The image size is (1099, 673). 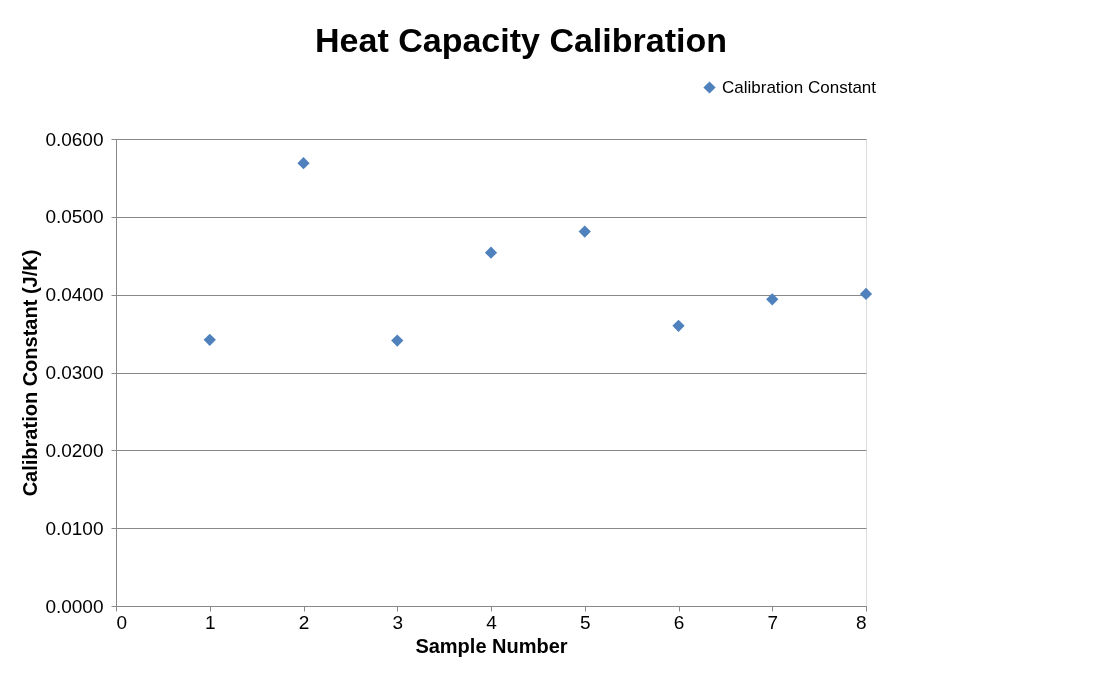 I want to click on x-tick-label: 4, so click(x=492, y=622).